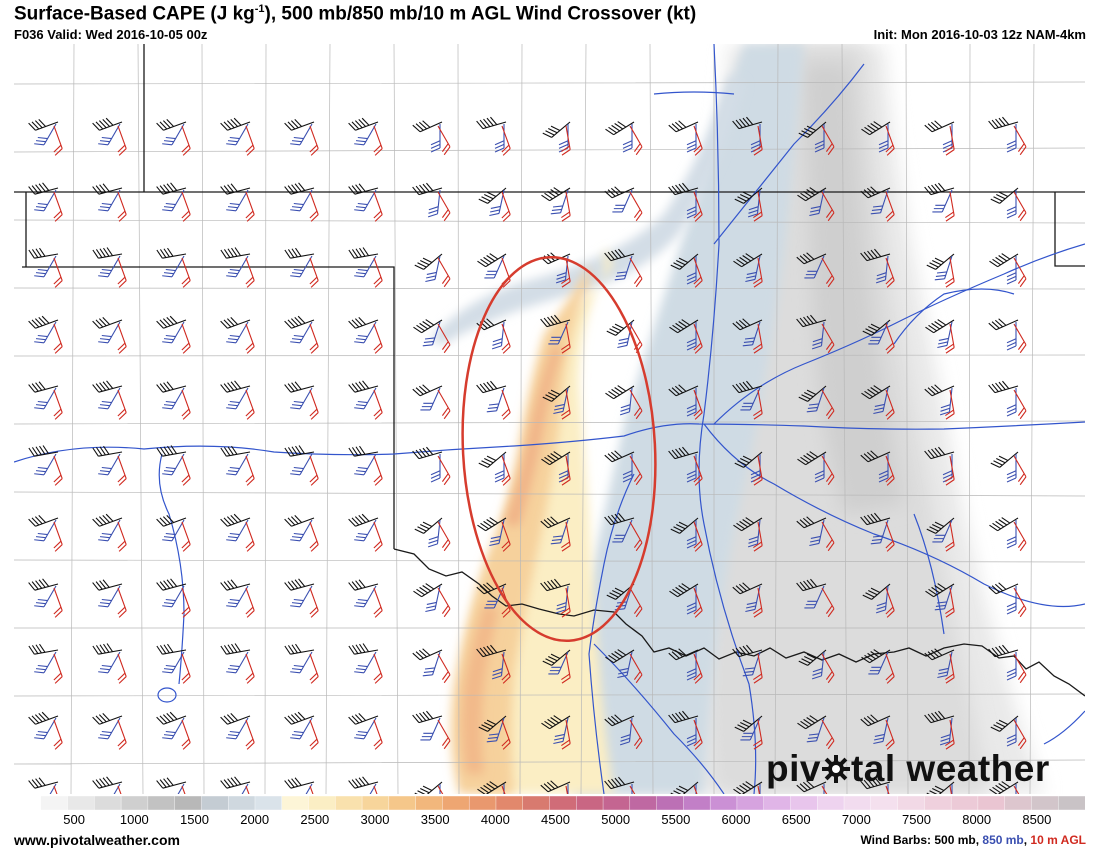  Describe the element at coordinates (616, 819) in the screenshot. I see `color-scale-tick-label: 5000` at that location.